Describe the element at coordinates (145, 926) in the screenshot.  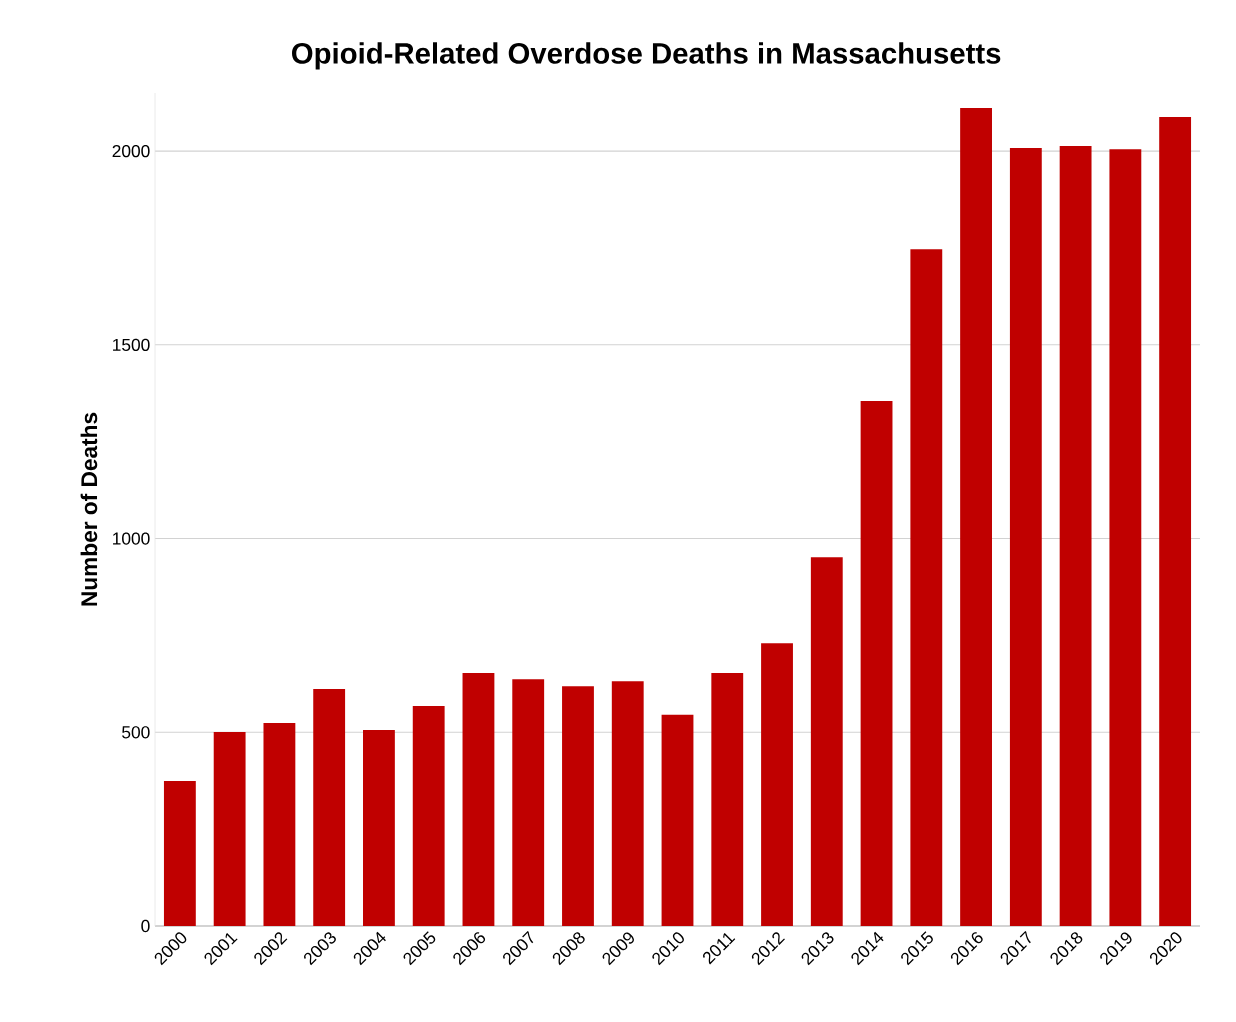
I see `y-tick-label: 0` at that location.